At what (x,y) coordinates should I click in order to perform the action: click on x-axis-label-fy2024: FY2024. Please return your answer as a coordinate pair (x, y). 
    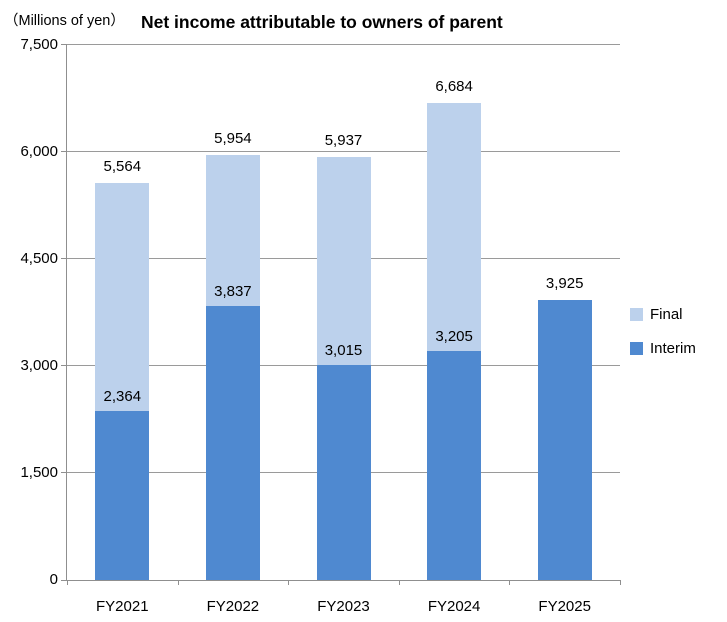
    Looking at the image, I should click on (454, 606).